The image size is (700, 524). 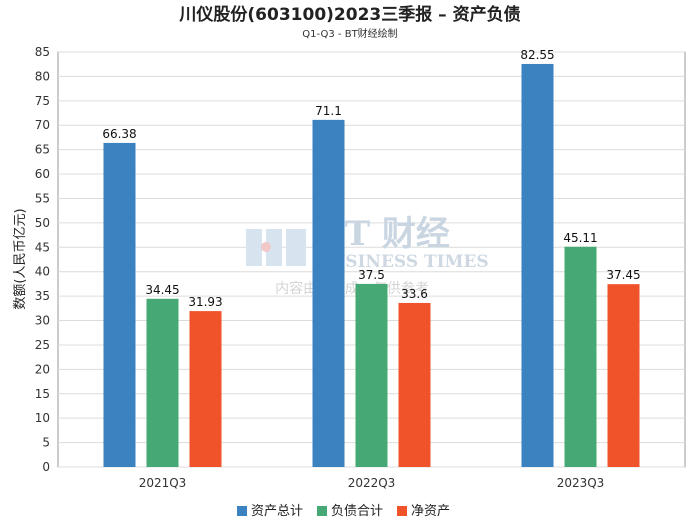 I want to click on legend: 资产总计 负债合计 净资产, so click(x=343, y=511).